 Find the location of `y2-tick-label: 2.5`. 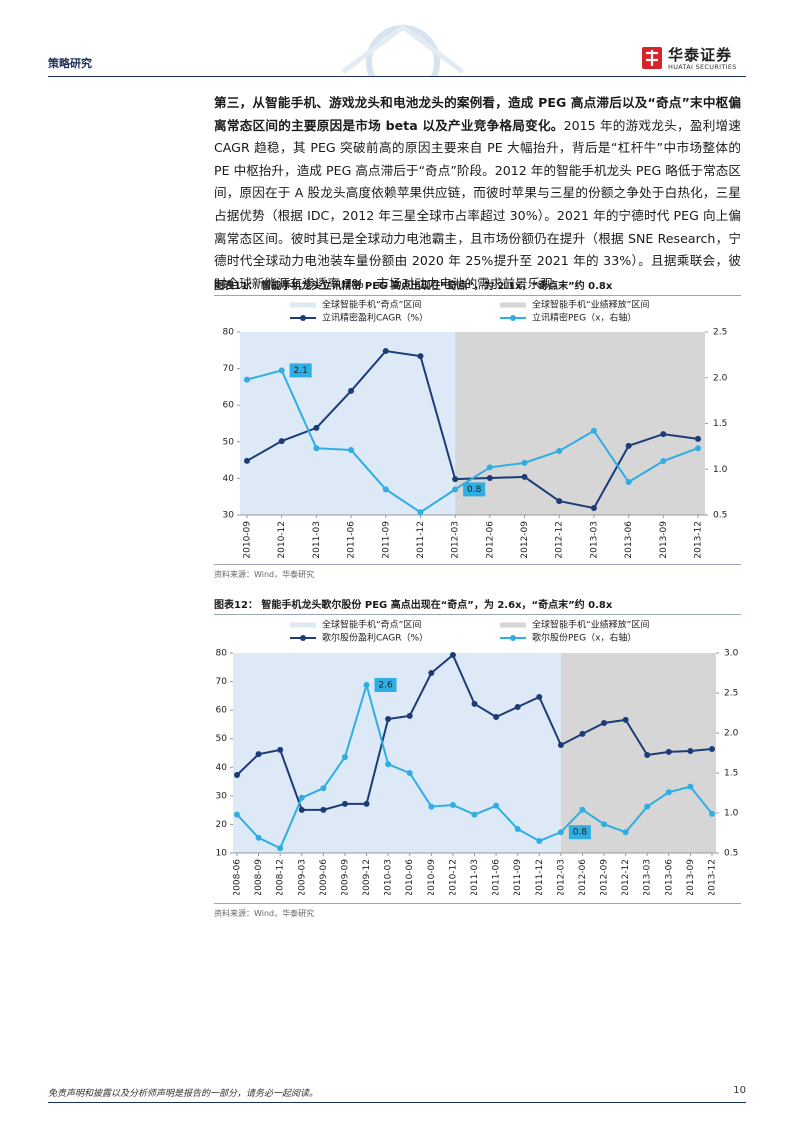

y2-tick-label: 2.5 is located at coordinates (731, 694).